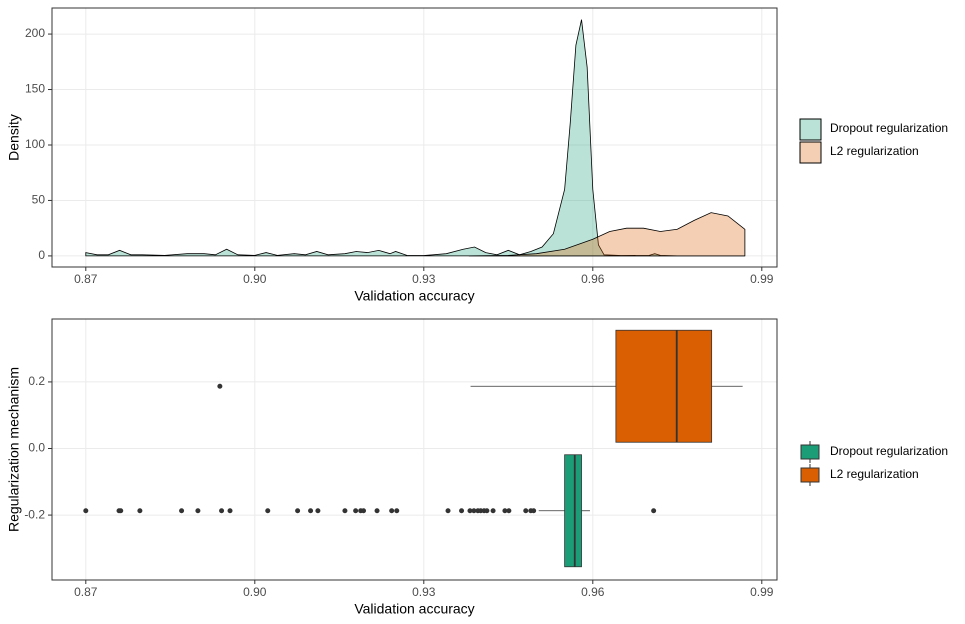 The image size is (965, 624). I want to click on y-tick-label: 50, so click(39, 200).